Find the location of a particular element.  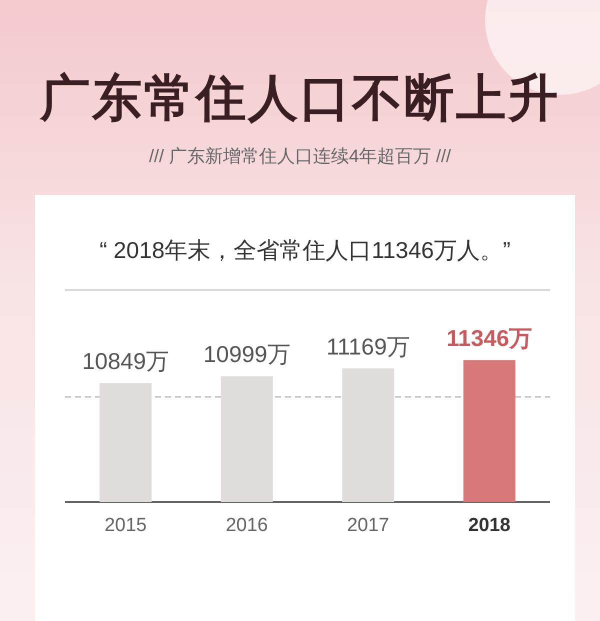

text: “ 2018年末，全省常住人口11346万人。” is located at coordinates (305, 250).